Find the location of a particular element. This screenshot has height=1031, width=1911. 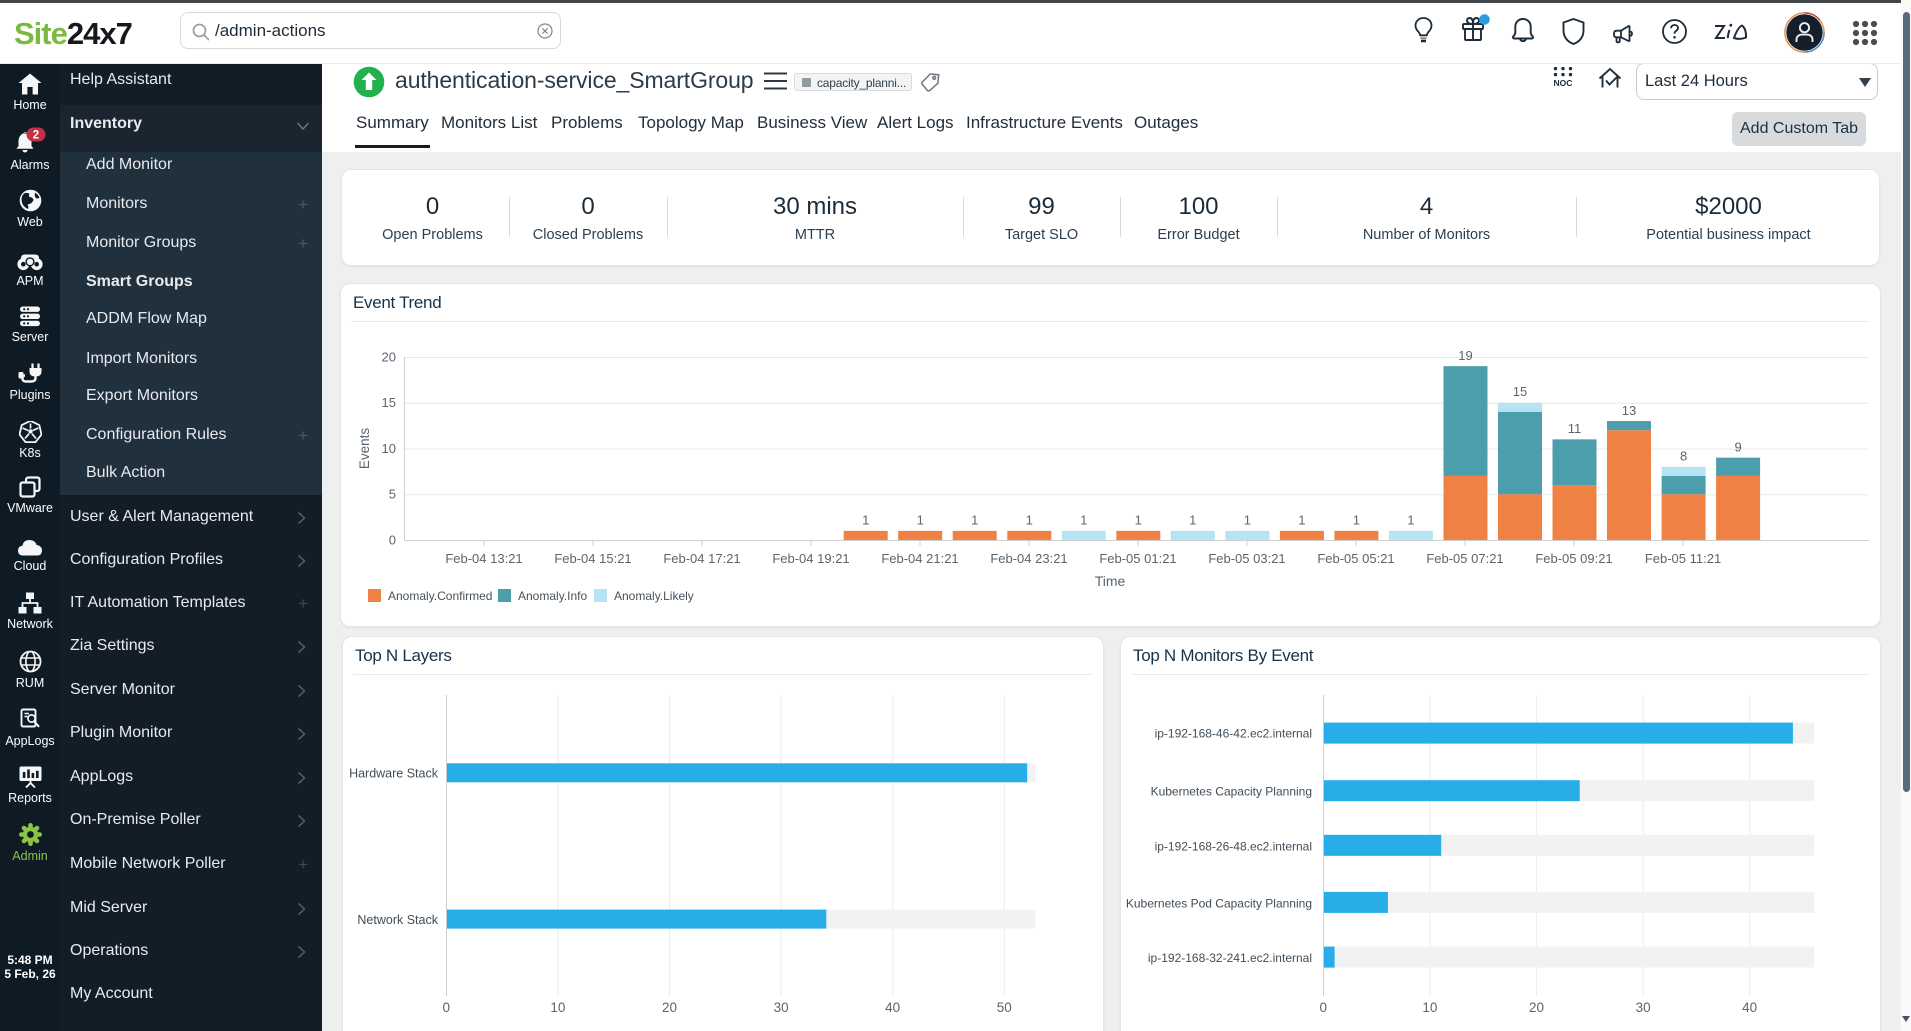

svg-text: Hardware Stack is located at coordinates (394, 773).